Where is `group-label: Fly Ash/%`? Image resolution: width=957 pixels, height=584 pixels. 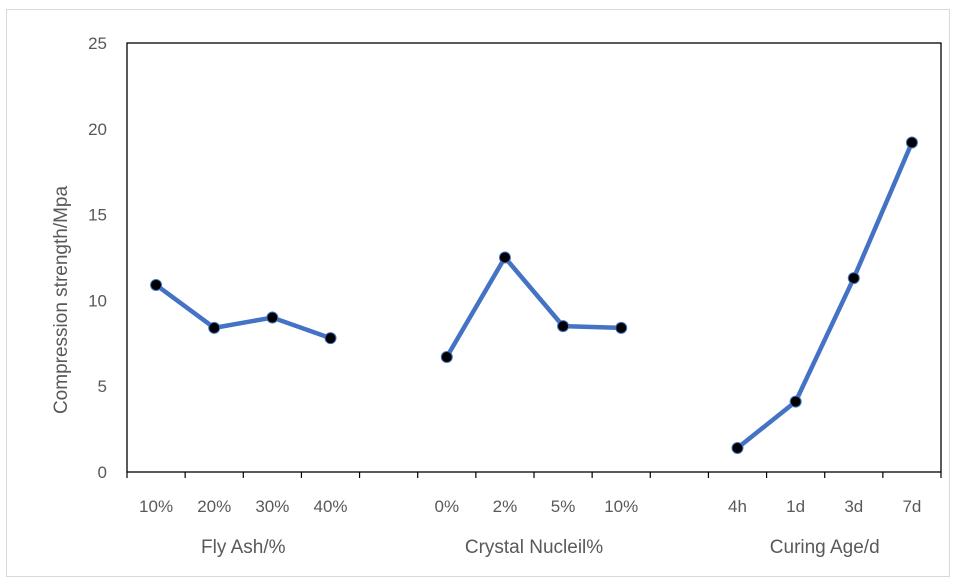 group-label: Fly Ash/% is located at coordinates (243, 547).